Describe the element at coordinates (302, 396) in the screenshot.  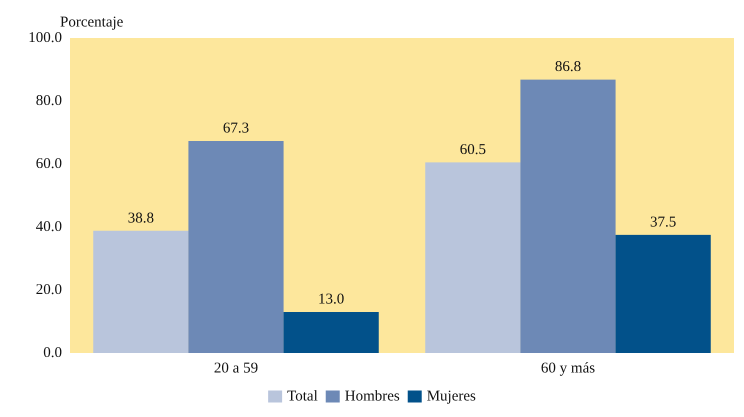
I see `legend-label: Total` at that location.